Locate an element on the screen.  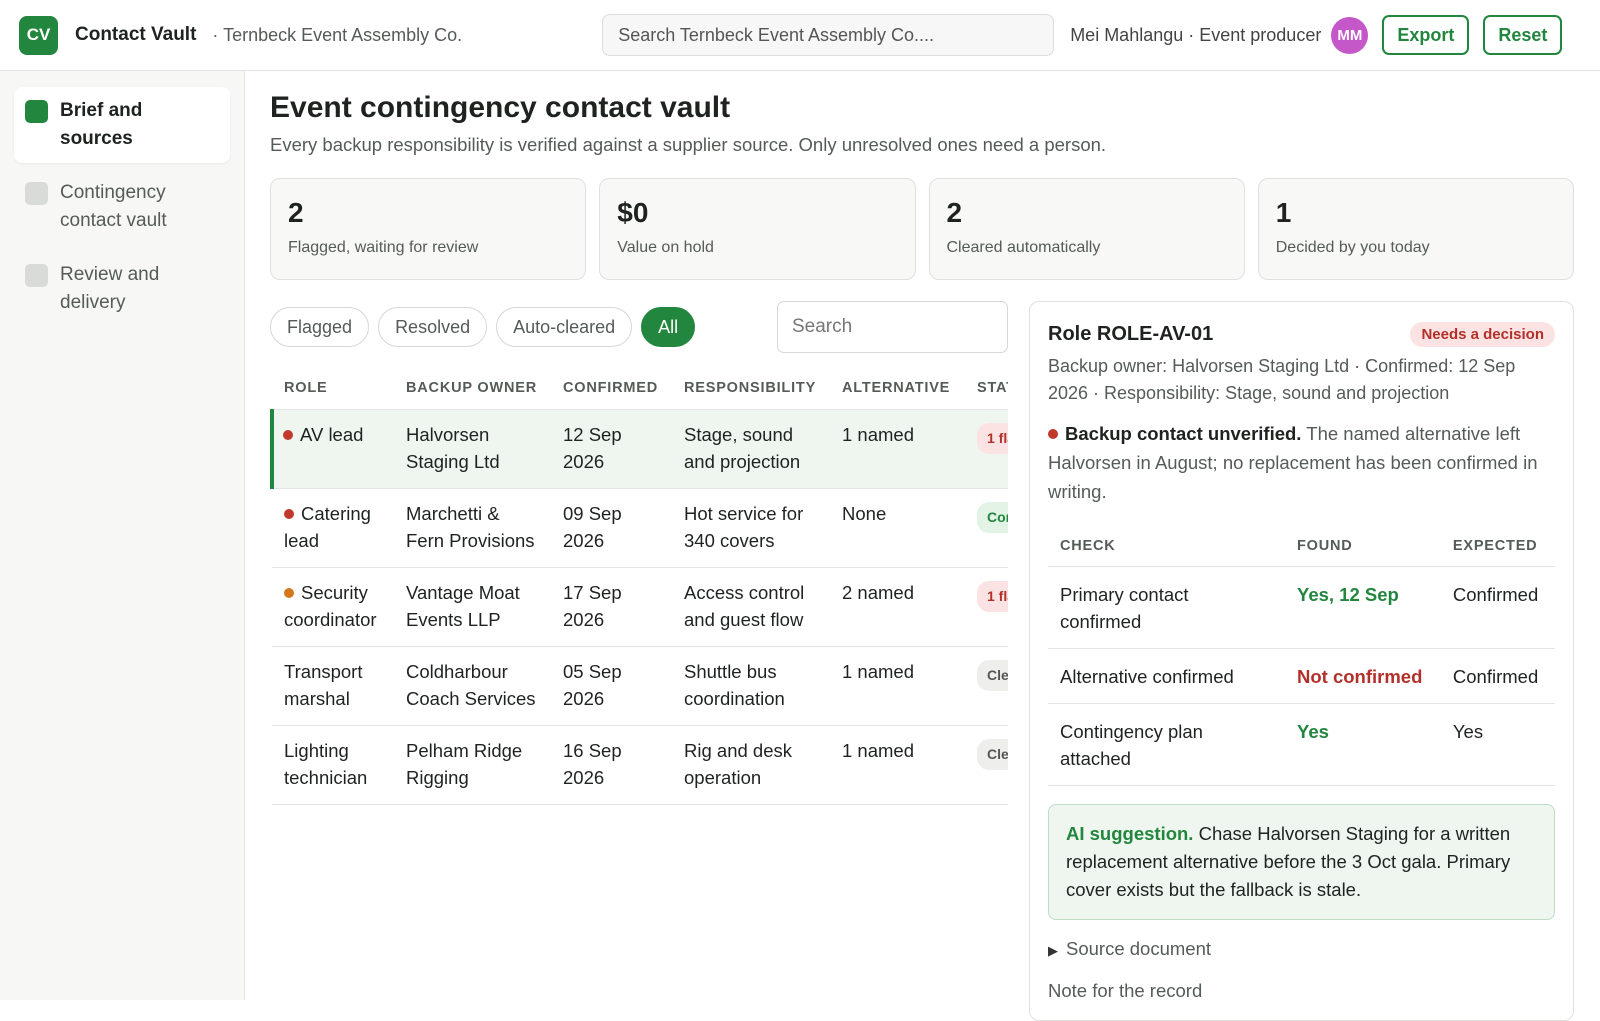
stat-value: $0 is located at coordinates (633, 212).